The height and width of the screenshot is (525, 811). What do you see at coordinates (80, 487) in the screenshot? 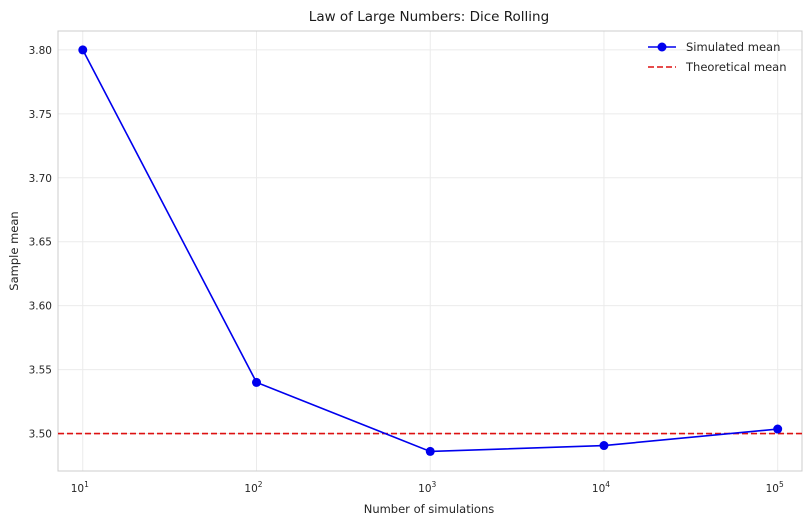
I see `x-tick-label: 10¹` at bounding box center [80, 487].